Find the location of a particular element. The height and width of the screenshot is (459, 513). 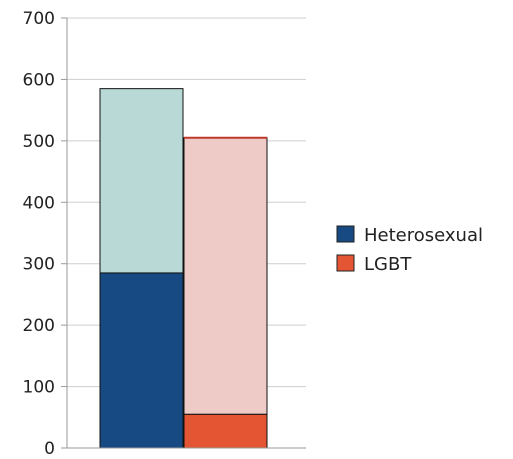

y-tick-label: 600 is located at coordinates (39, 80).